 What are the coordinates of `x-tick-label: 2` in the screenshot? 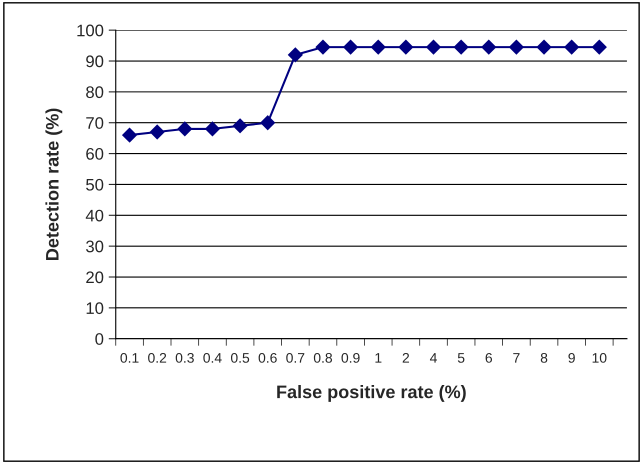 It's located at (406, 357).